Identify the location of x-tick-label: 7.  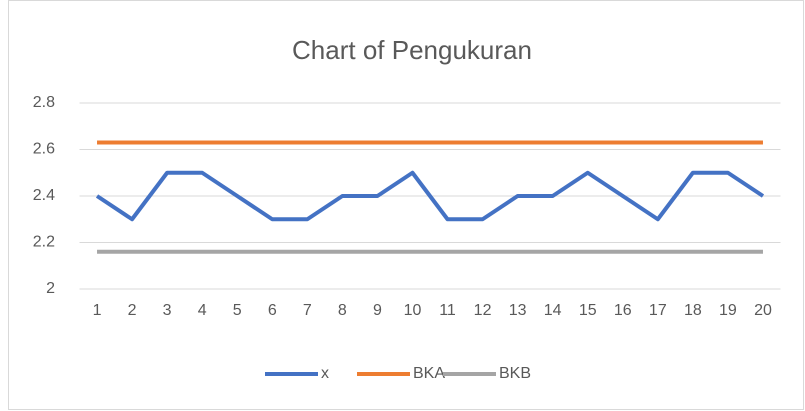
(307, 310).